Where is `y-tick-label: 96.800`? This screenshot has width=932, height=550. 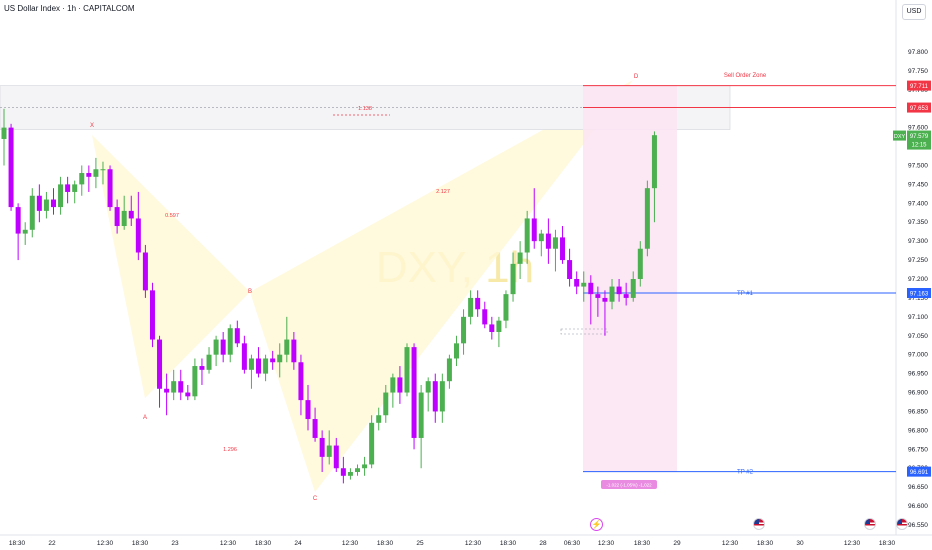
y-tick-label: 96.800 is located at coordinates (918, 430).